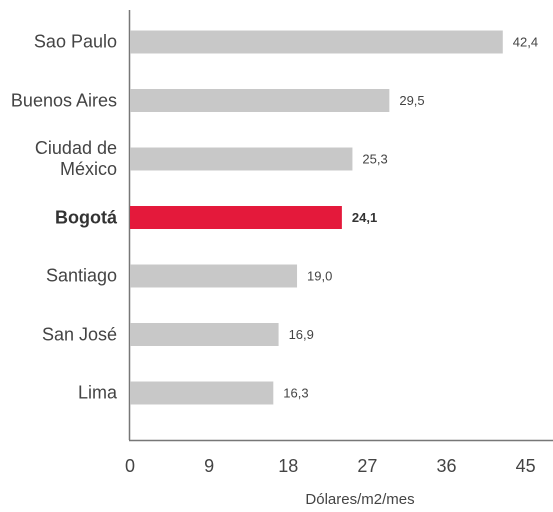 The height and width of the screenshot is (512, 553). Describe the element at coordinates (525, 41) in the screenshot. I see `value-label: 42,4` at that location.